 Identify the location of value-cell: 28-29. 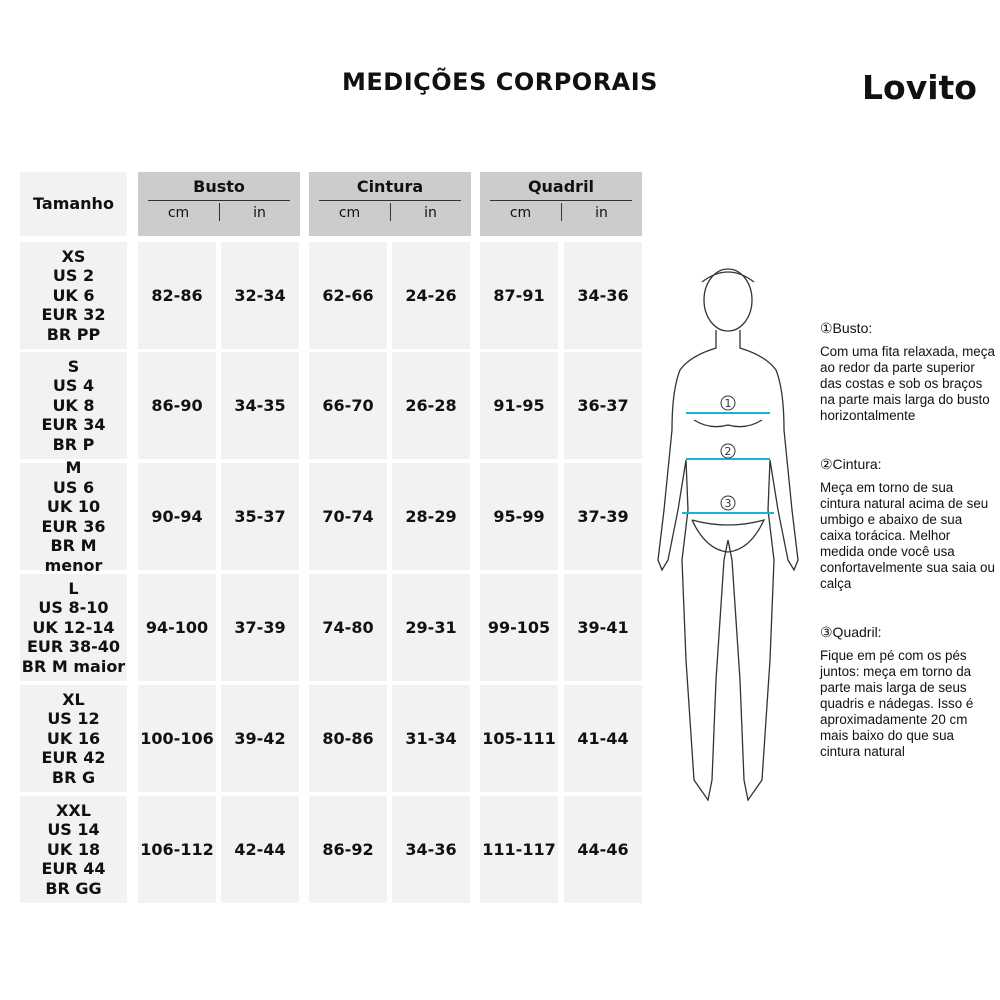
(431, 516).